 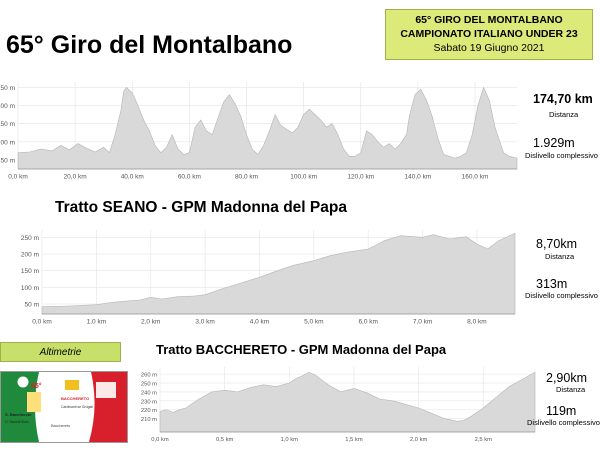 I want to click on x-tick-label: 120,0 km, so click(x=360, y=177).